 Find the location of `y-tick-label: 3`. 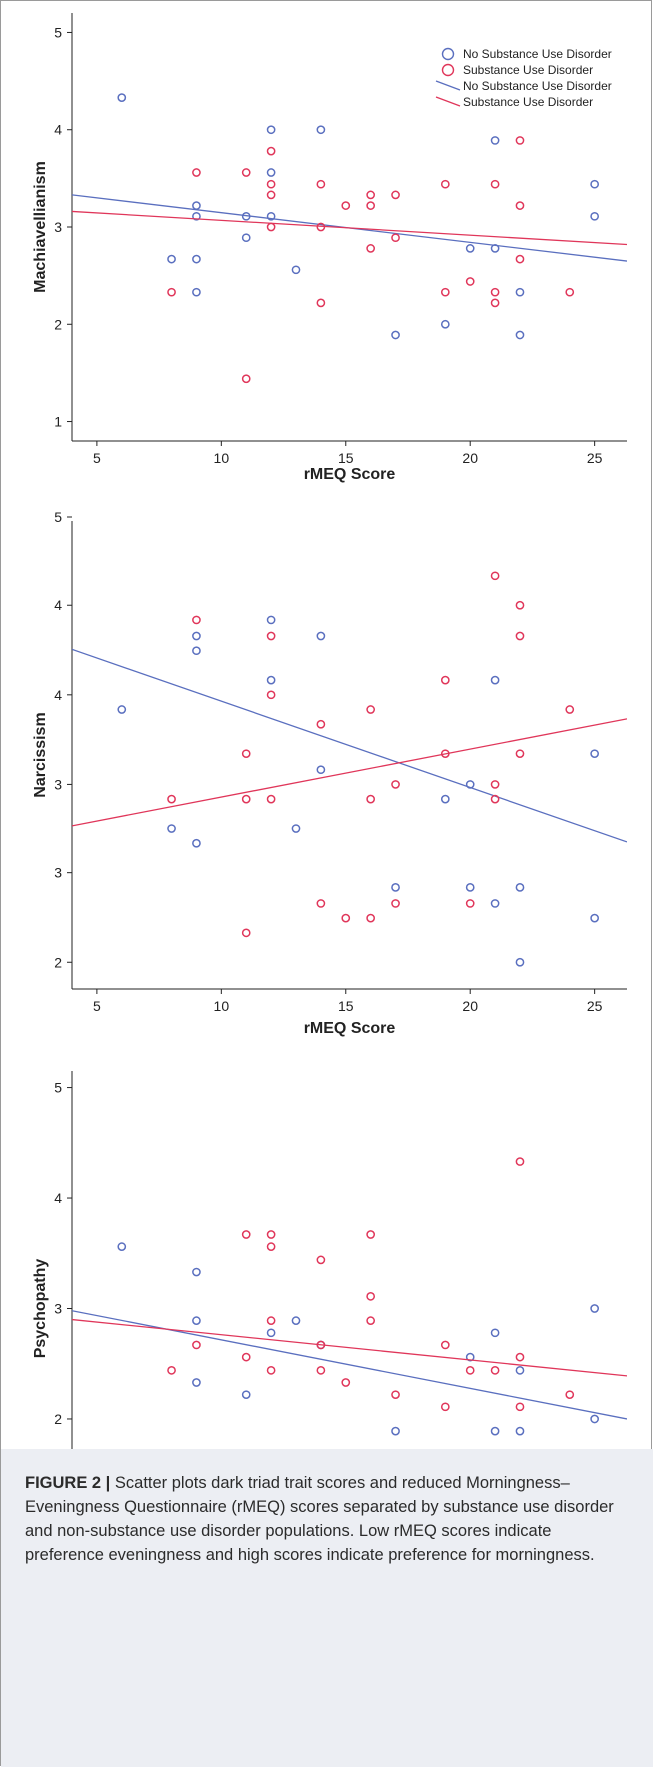

y-tick-label: 3 is located at coordinates (58, 873).